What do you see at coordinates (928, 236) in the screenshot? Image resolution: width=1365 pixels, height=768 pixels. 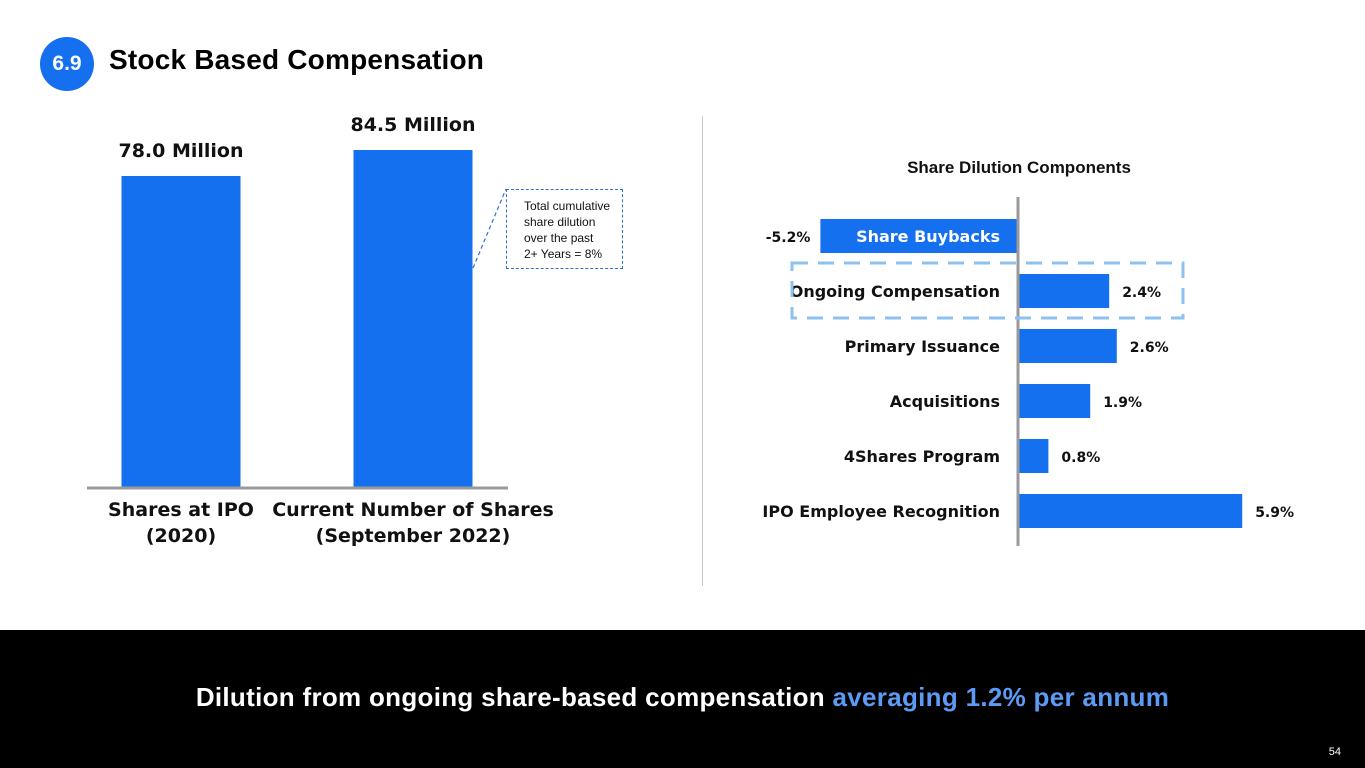 I see `dilution-category-label: Share Buybacks` at bounding box center [928, 236].